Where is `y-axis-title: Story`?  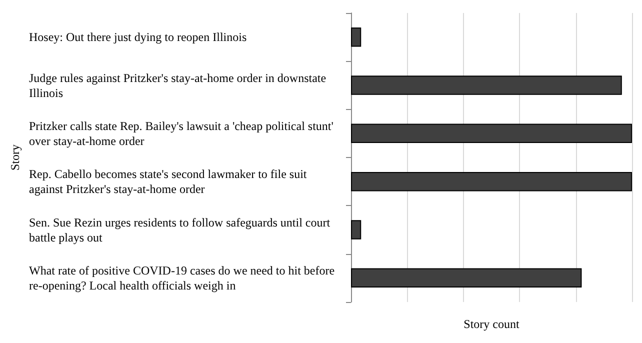 y-axis-title: Story is located at coordinates (15, 157).